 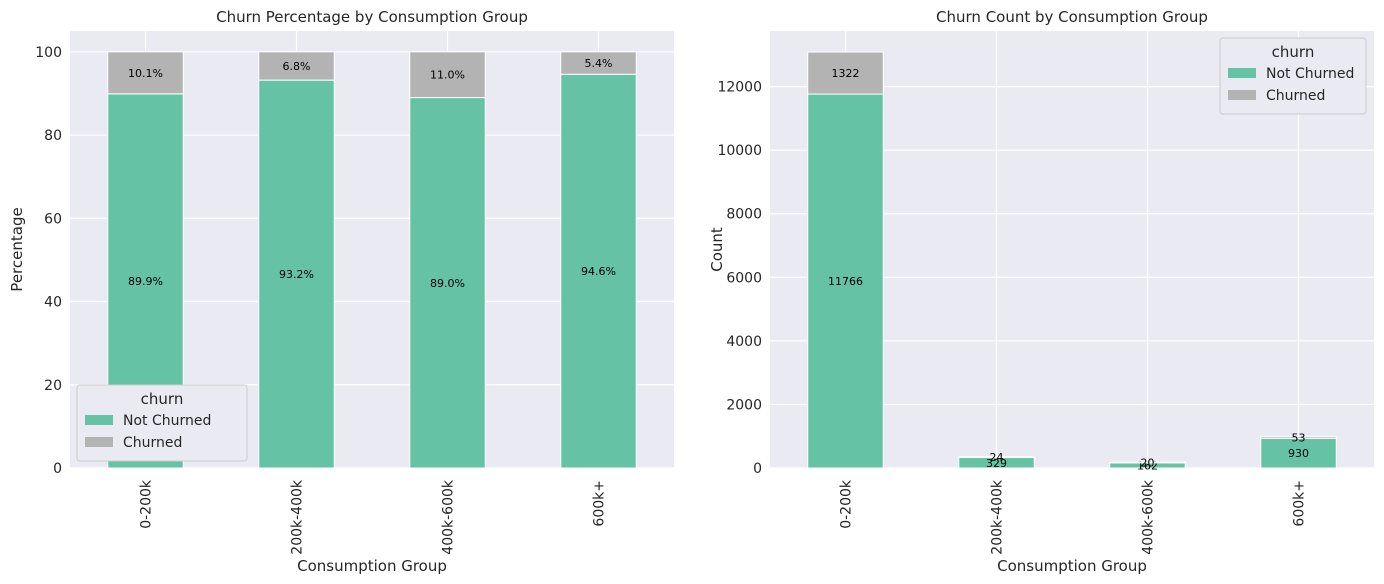 What do you see at coordinates (53, 386) in the screenshot?
I see `y-tick-label: 20` at bounding box center [53, 386].